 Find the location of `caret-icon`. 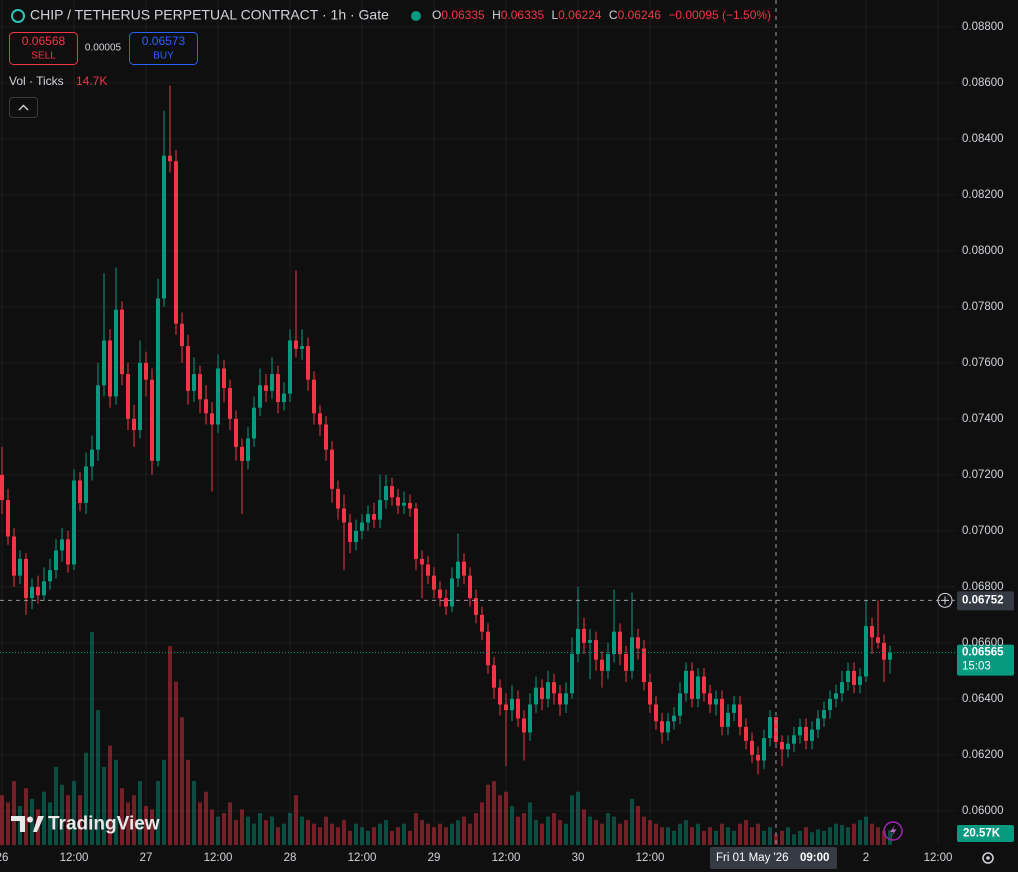

caret-icon is located at coordinates (23, 107).